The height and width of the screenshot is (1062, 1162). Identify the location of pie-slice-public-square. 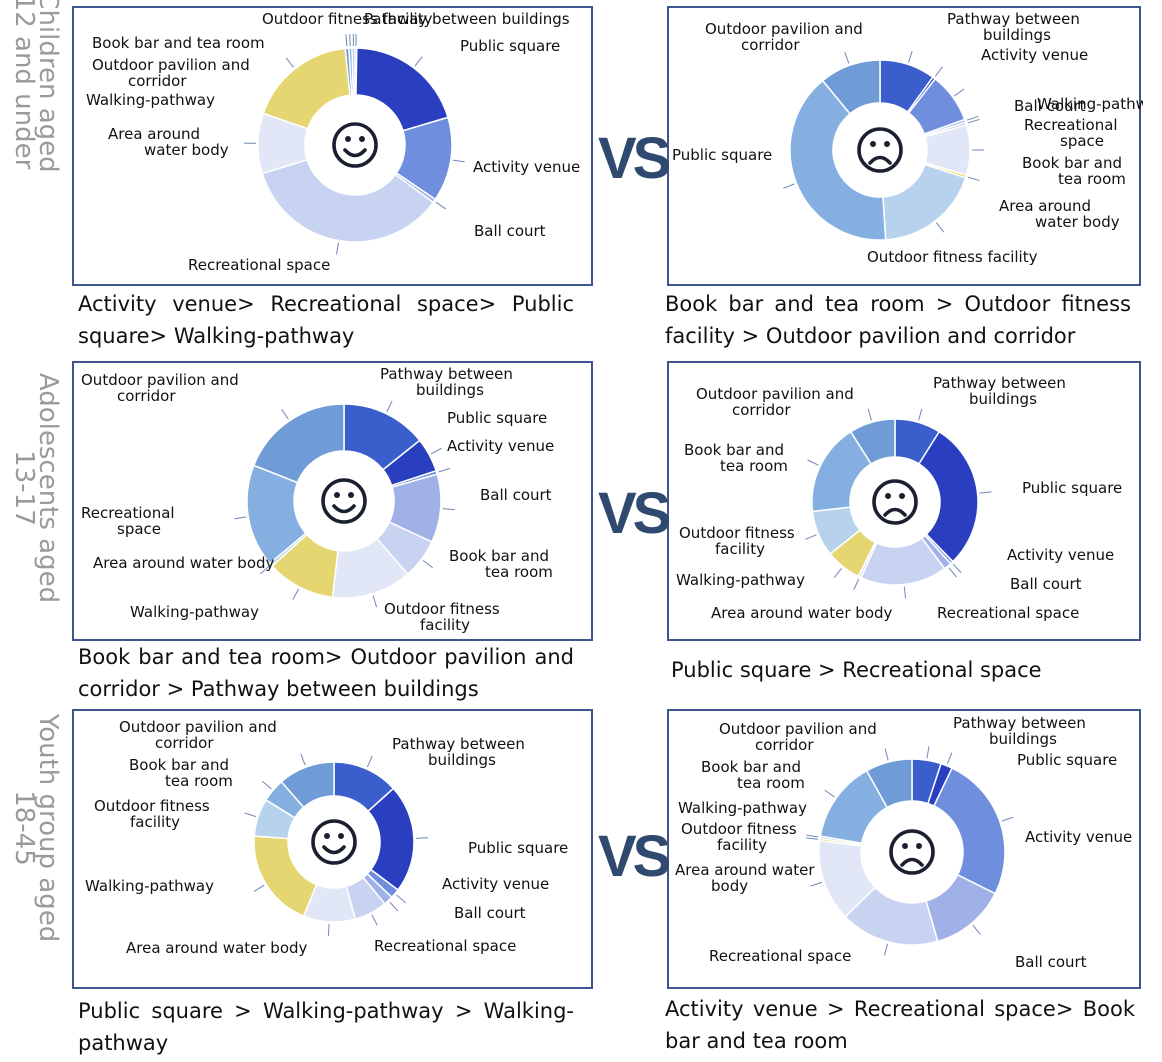
(948, 496).